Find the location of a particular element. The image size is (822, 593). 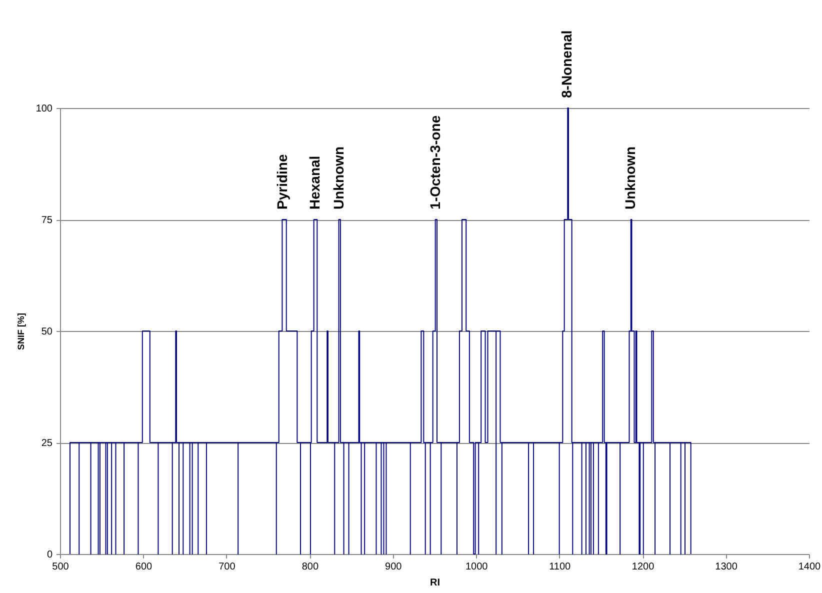

y-axis-title: SNIF [%] is located at coordinates (21, 331).